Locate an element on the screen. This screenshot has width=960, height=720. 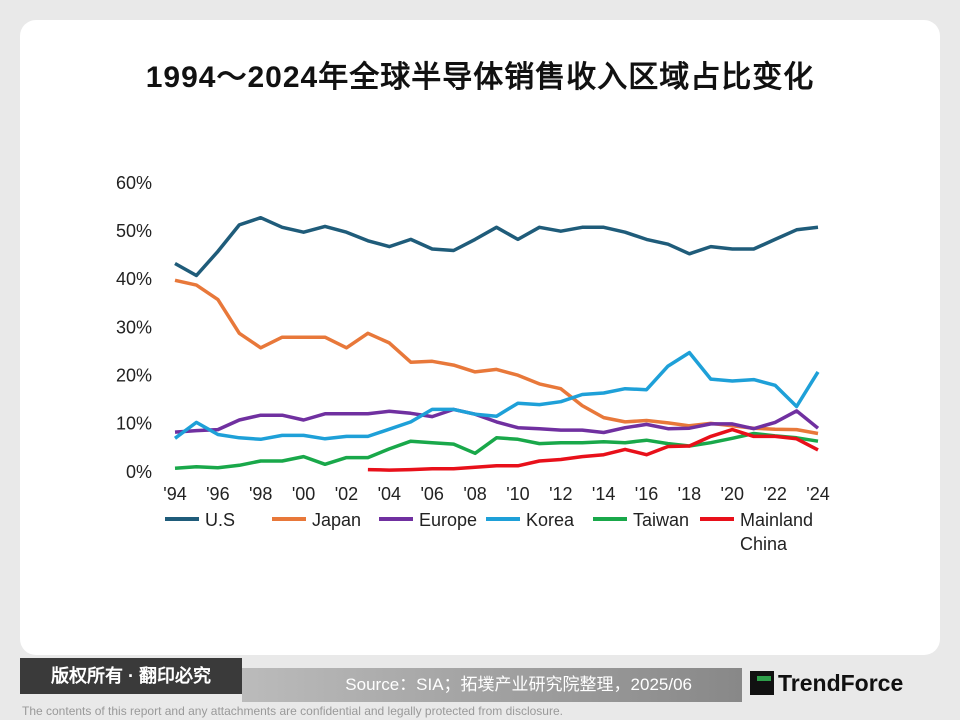
x-tick-label: '06 is located at coordinates (431, 494).